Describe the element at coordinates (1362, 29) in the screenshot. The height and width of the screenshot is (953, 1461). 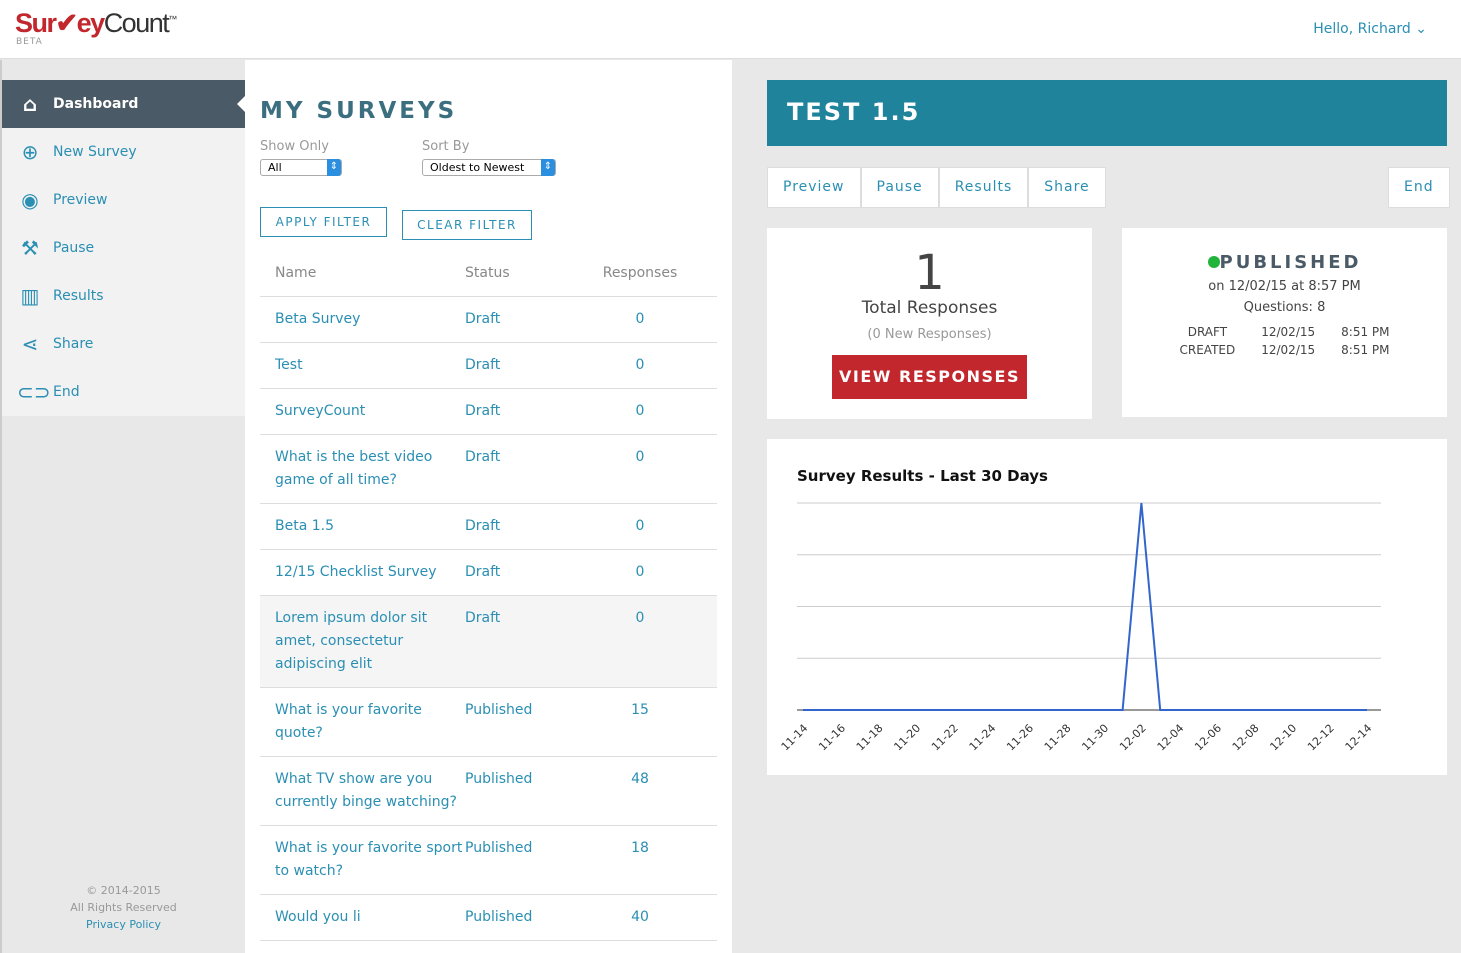
I see `greeting: Hello, Richard` at that location.